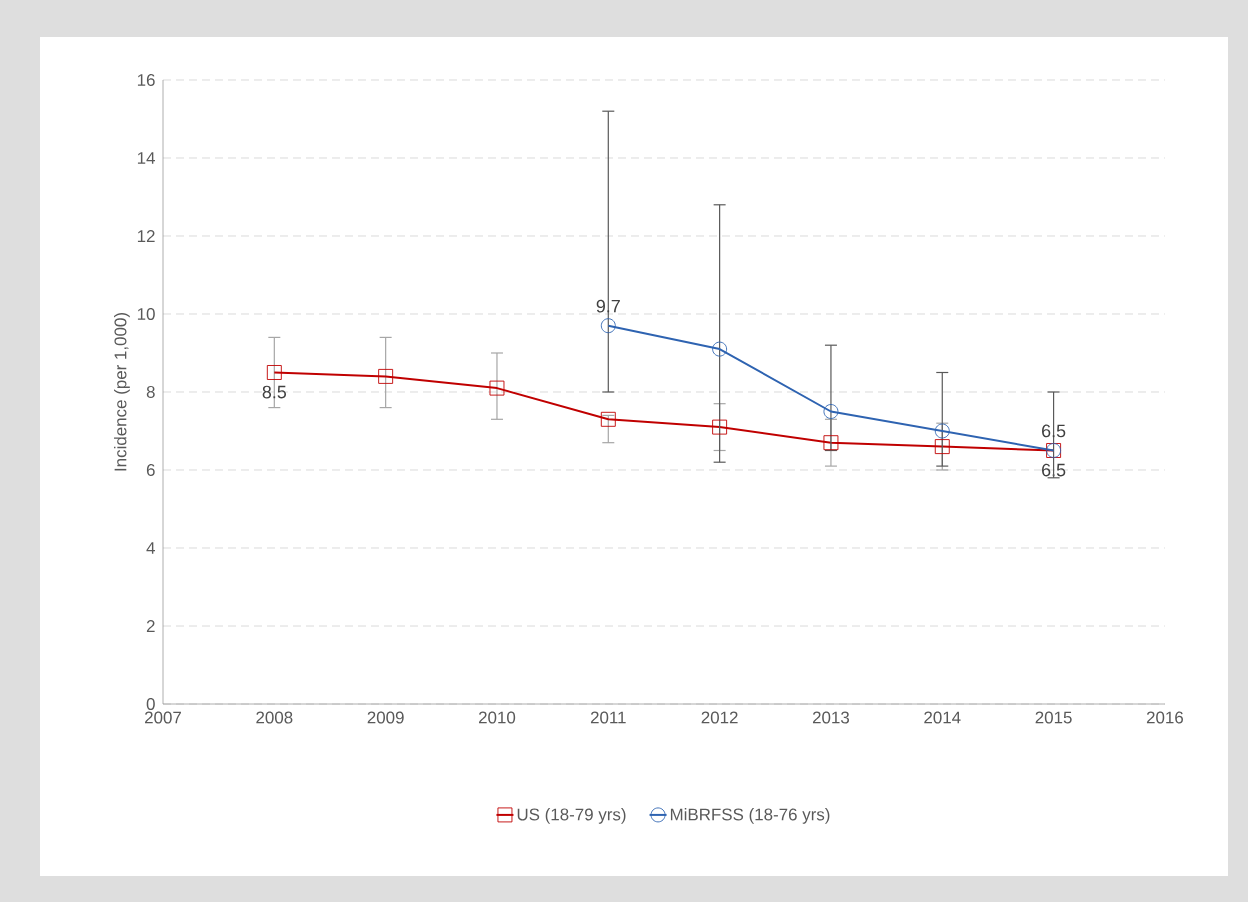 The width and height of the screenshot is (1248, 902). Describe the element at coordinates (719, 717) in the screenshot. I see `x-tick-label: 2012` at that location.